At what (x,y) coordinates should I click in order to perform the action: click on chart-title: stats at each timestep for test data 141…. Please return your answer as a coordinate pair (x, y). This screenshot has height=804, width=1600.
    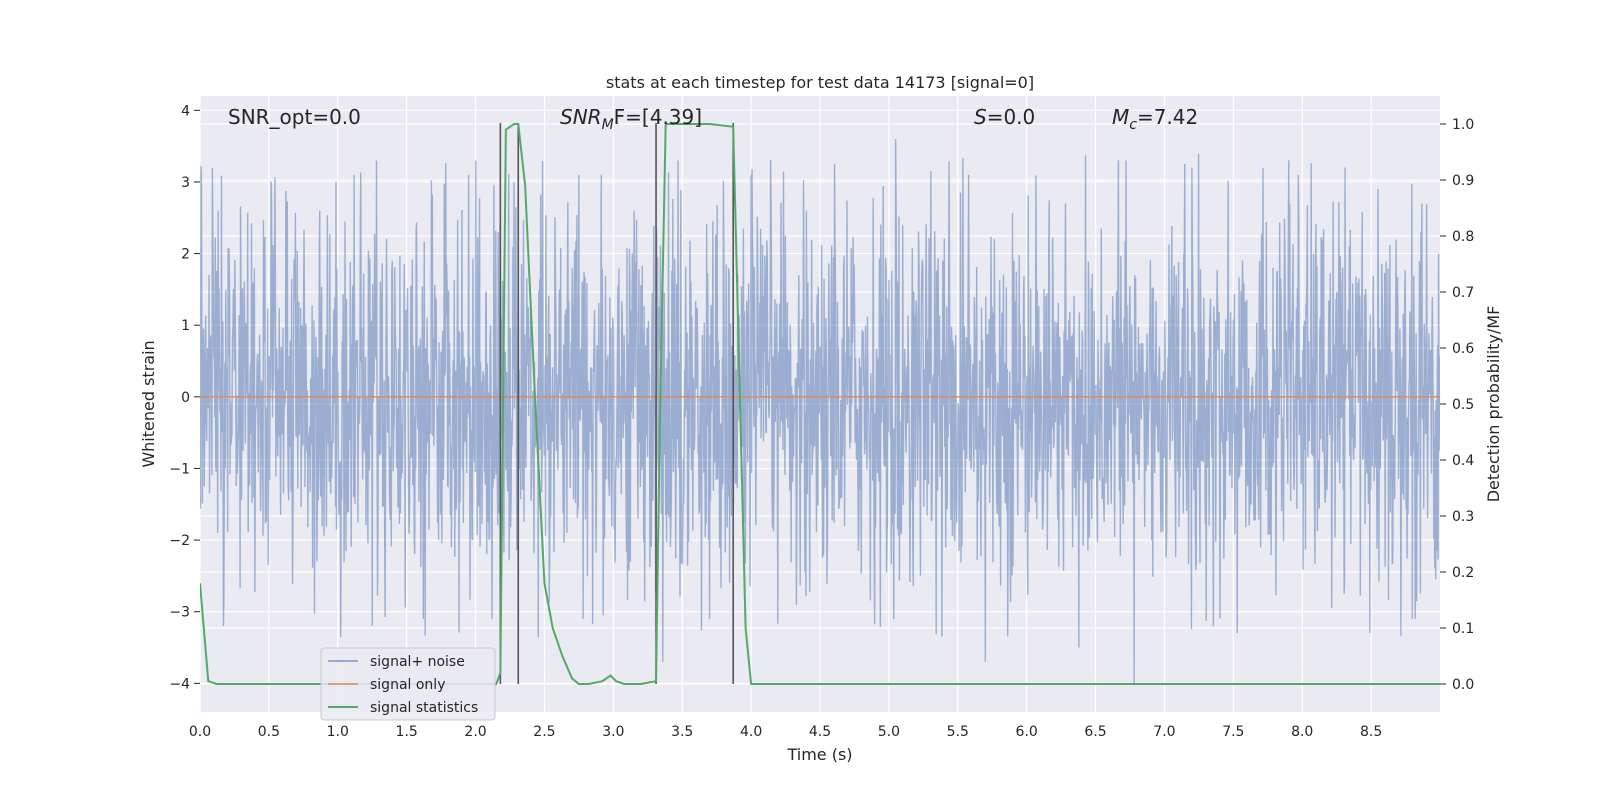
    Looking at the image, I should click on (820, 82).